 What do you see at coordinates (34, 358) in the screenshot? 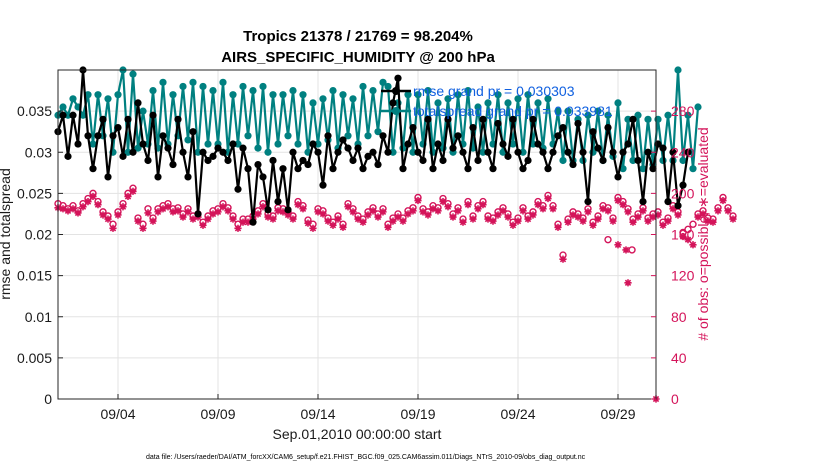
I see `y-tick-label: 0.005` at bounding box center [34, 358].